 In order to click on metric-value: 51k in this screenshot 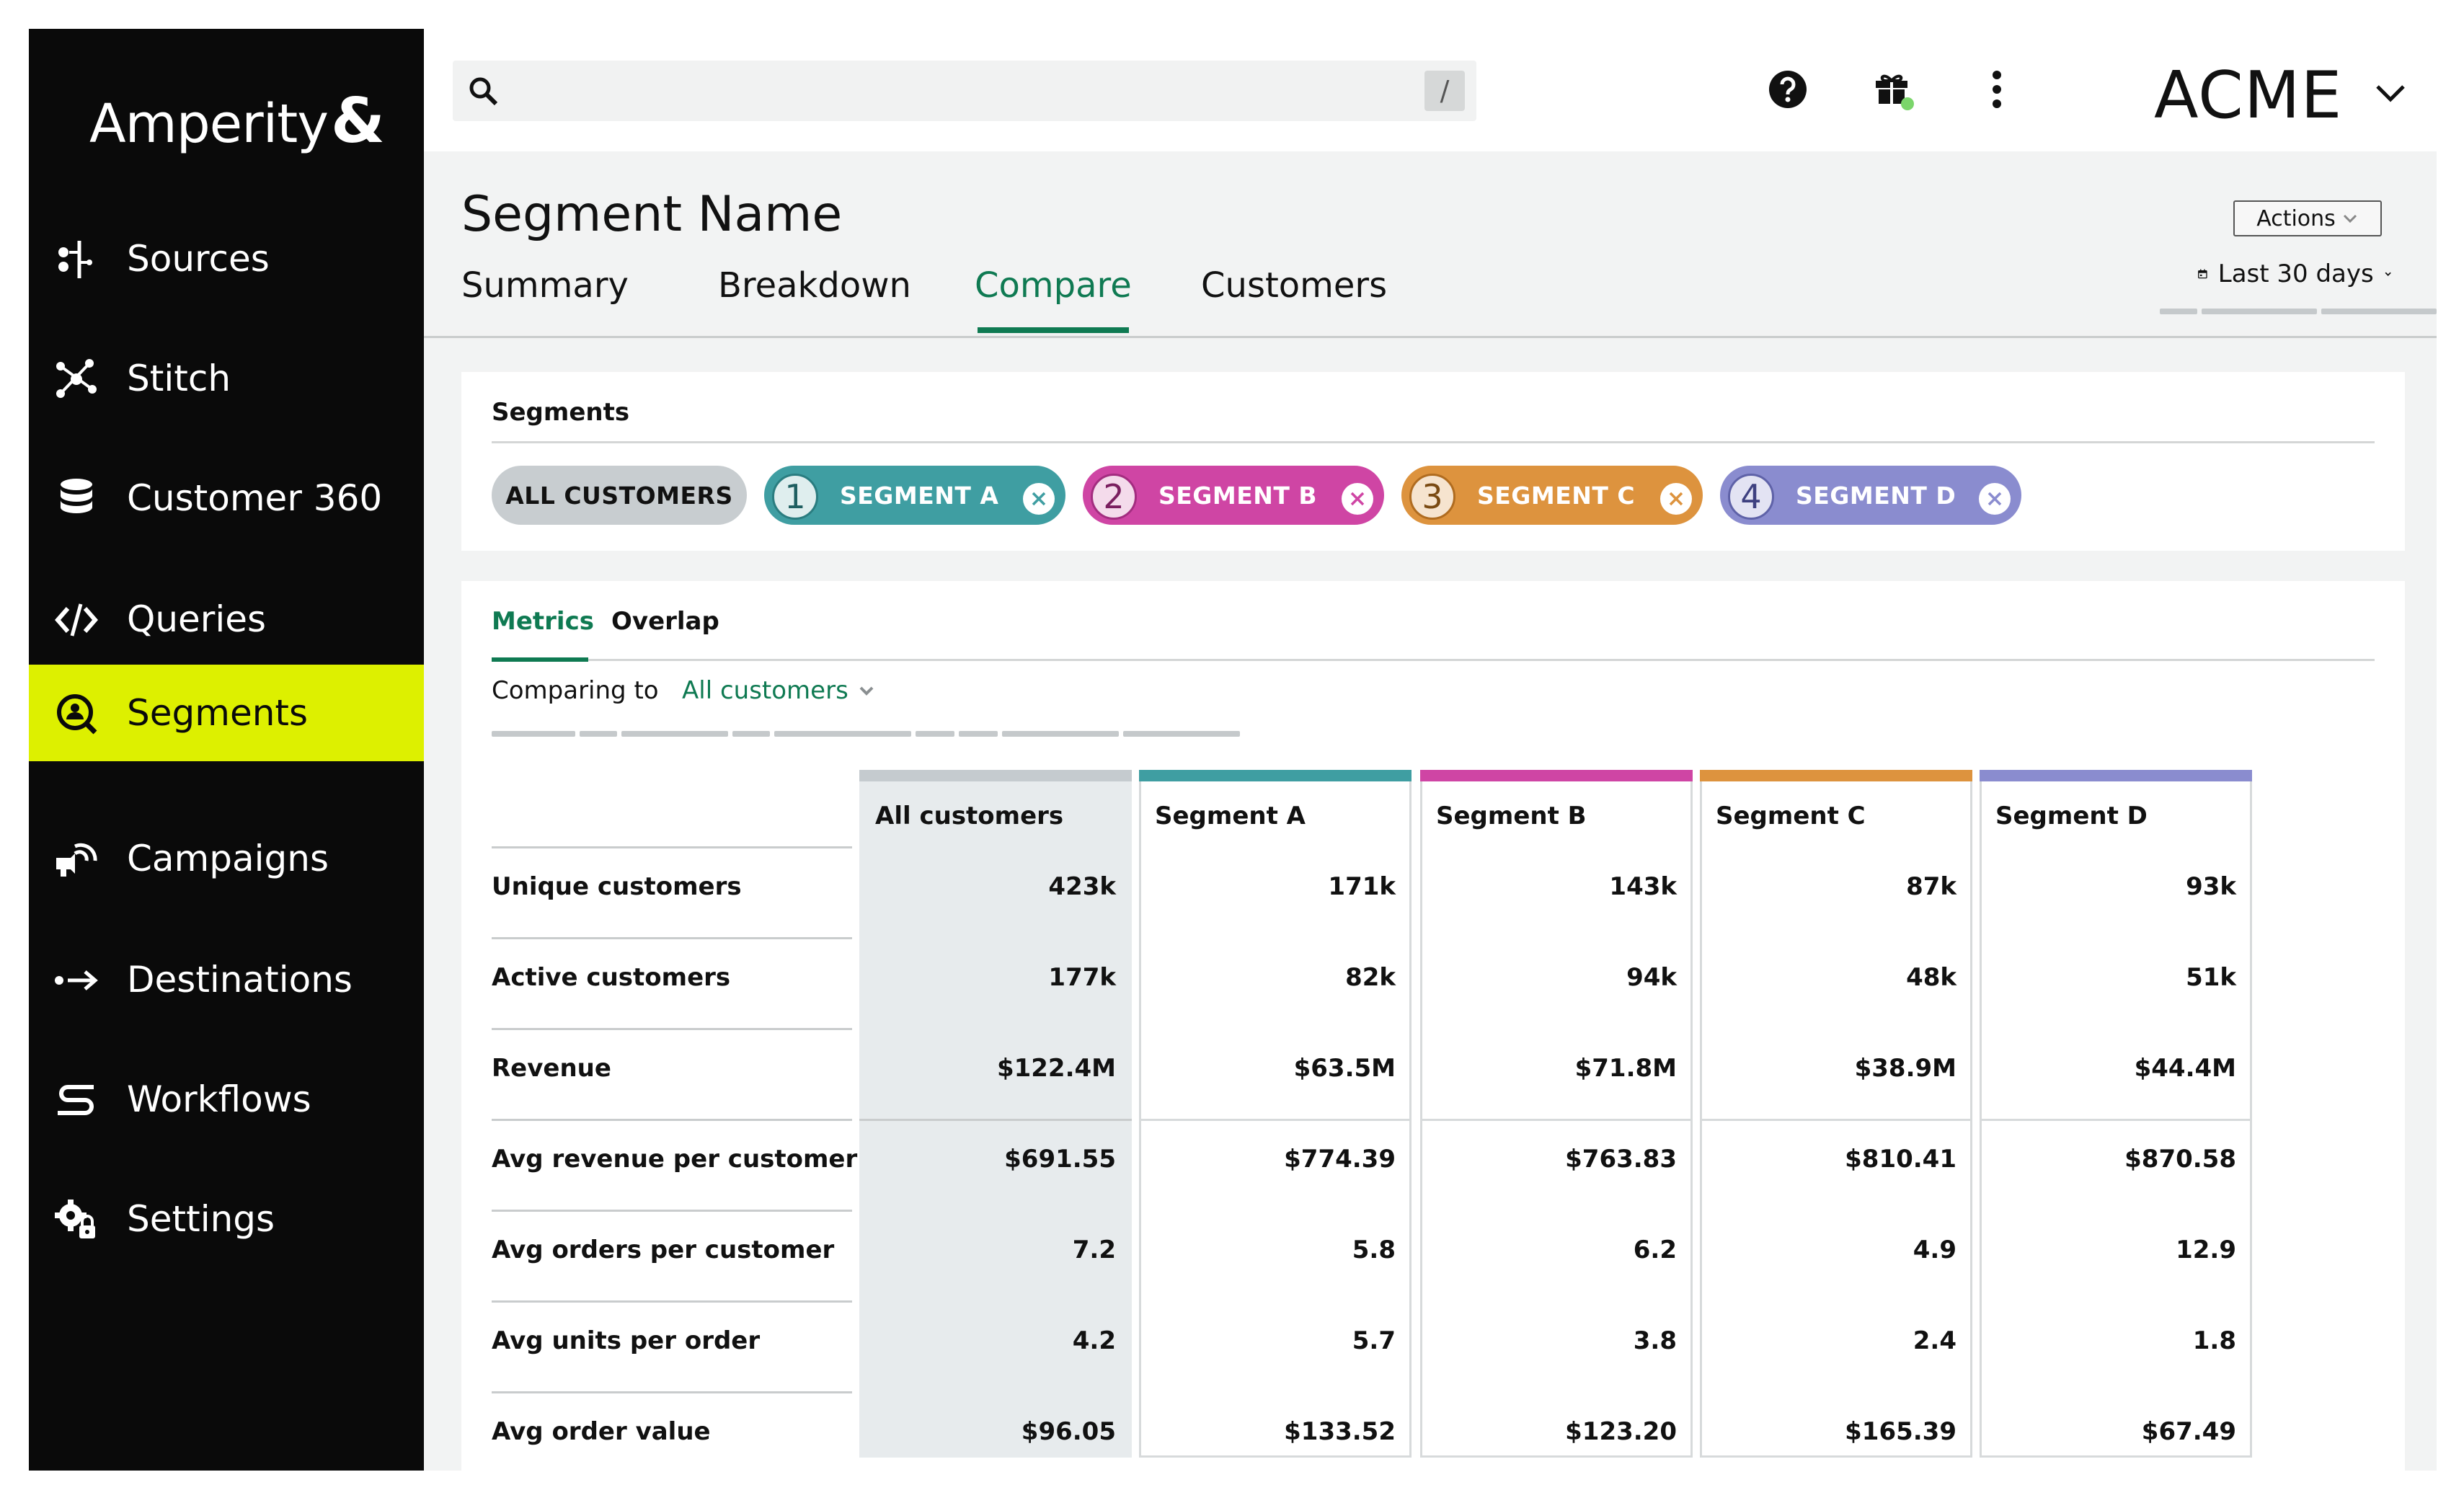, I will do `click(2211, 977)`.